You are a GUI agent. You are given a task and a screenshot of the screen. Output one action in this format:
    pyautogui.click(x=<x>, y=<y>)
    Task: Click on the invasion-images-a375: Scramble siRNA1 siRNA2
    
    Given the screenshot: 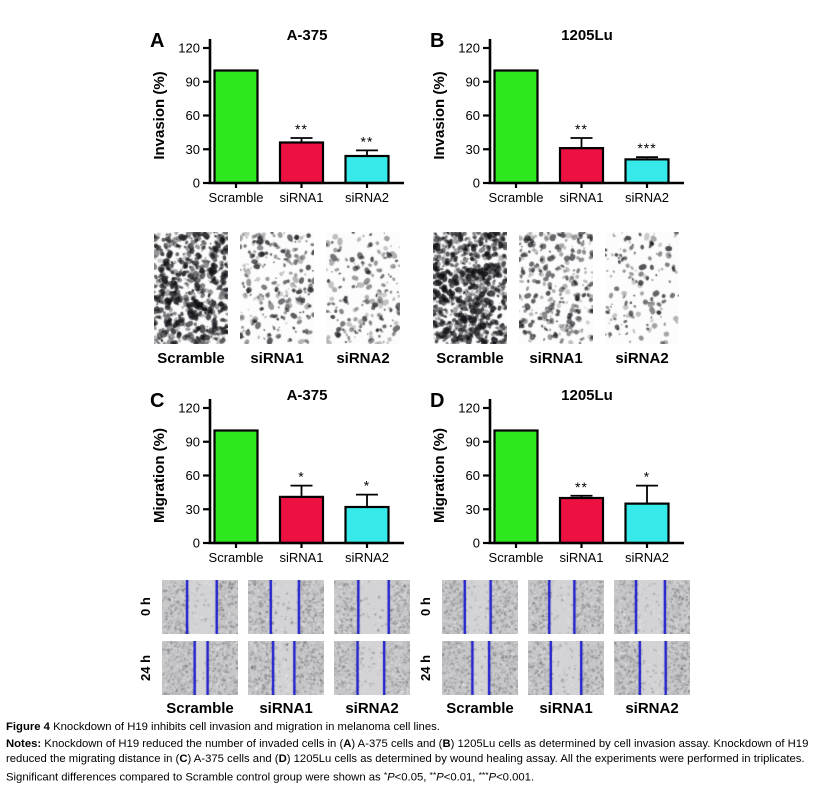 What is the action you would take?
    pyautogui.click(x=279, y=299)
    